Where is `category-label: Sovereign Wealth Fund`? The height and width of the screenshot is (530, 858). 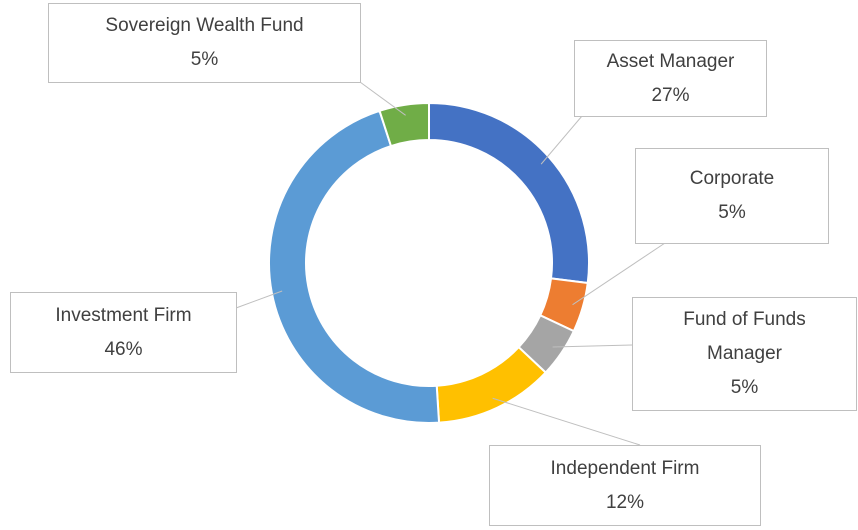 category-label: Sovereign Wealth Fund is located at coordinates (204, 25).